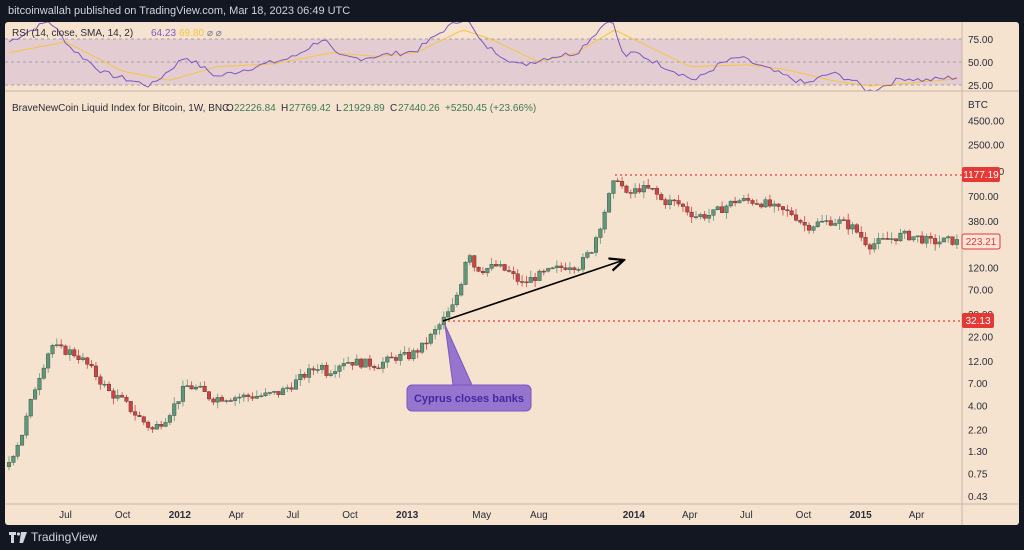 Image resolution: width=1024 pixels, height=550 pixels. I want to click on price-level-high: 1177.19, so click(807, 174).